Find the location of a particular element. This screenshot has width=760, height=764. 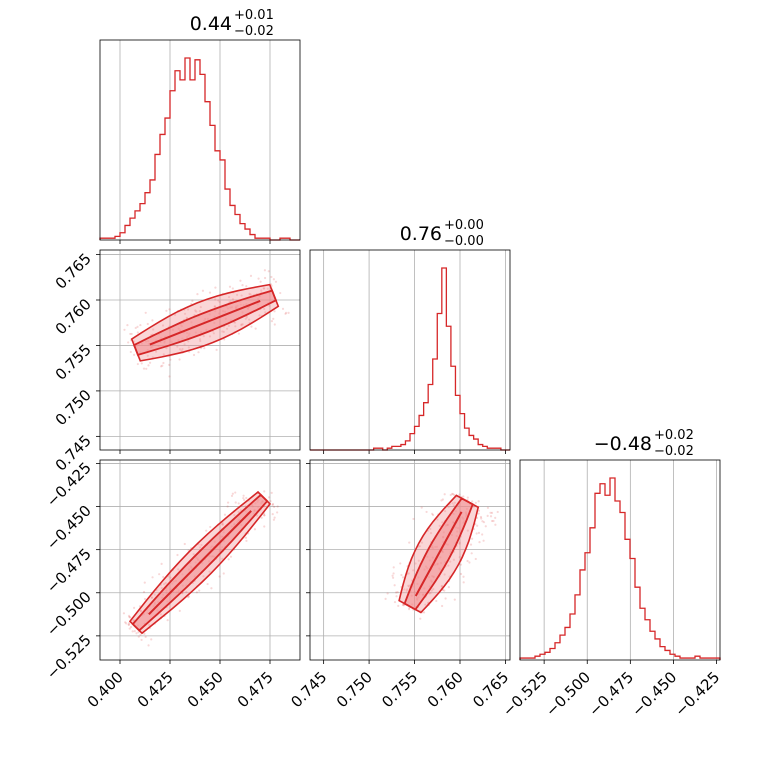

histogram-panel-0: 0.44 +0.01−0.02 is located at coordinates (200, 126).